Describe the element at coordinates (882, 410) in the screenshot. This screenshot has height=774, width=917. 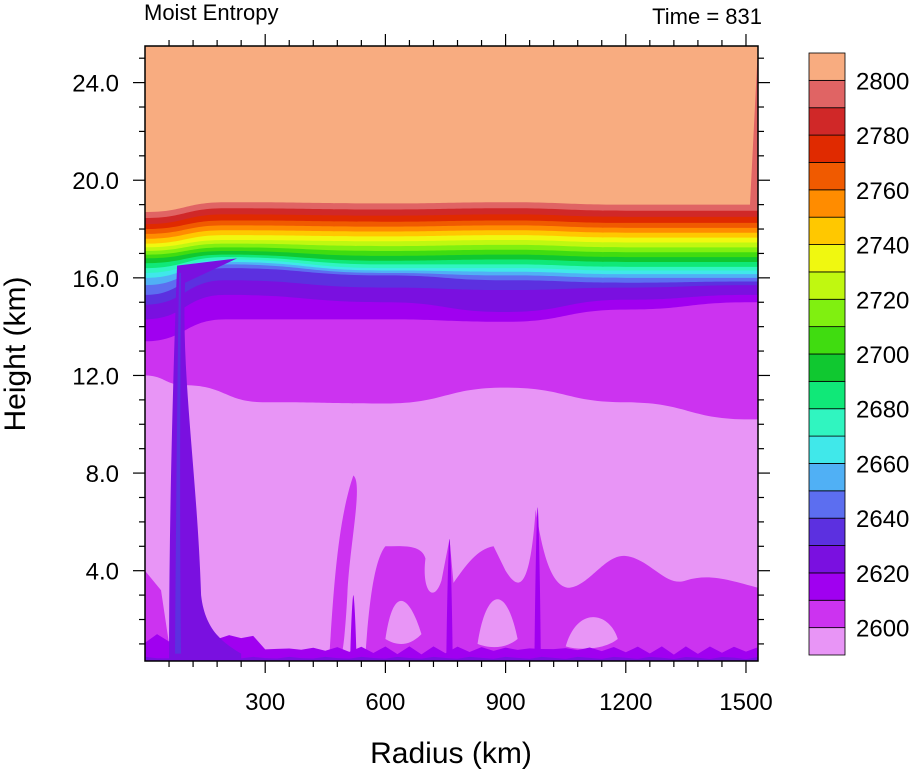
I see `colorbar-label: 2680` at that location.